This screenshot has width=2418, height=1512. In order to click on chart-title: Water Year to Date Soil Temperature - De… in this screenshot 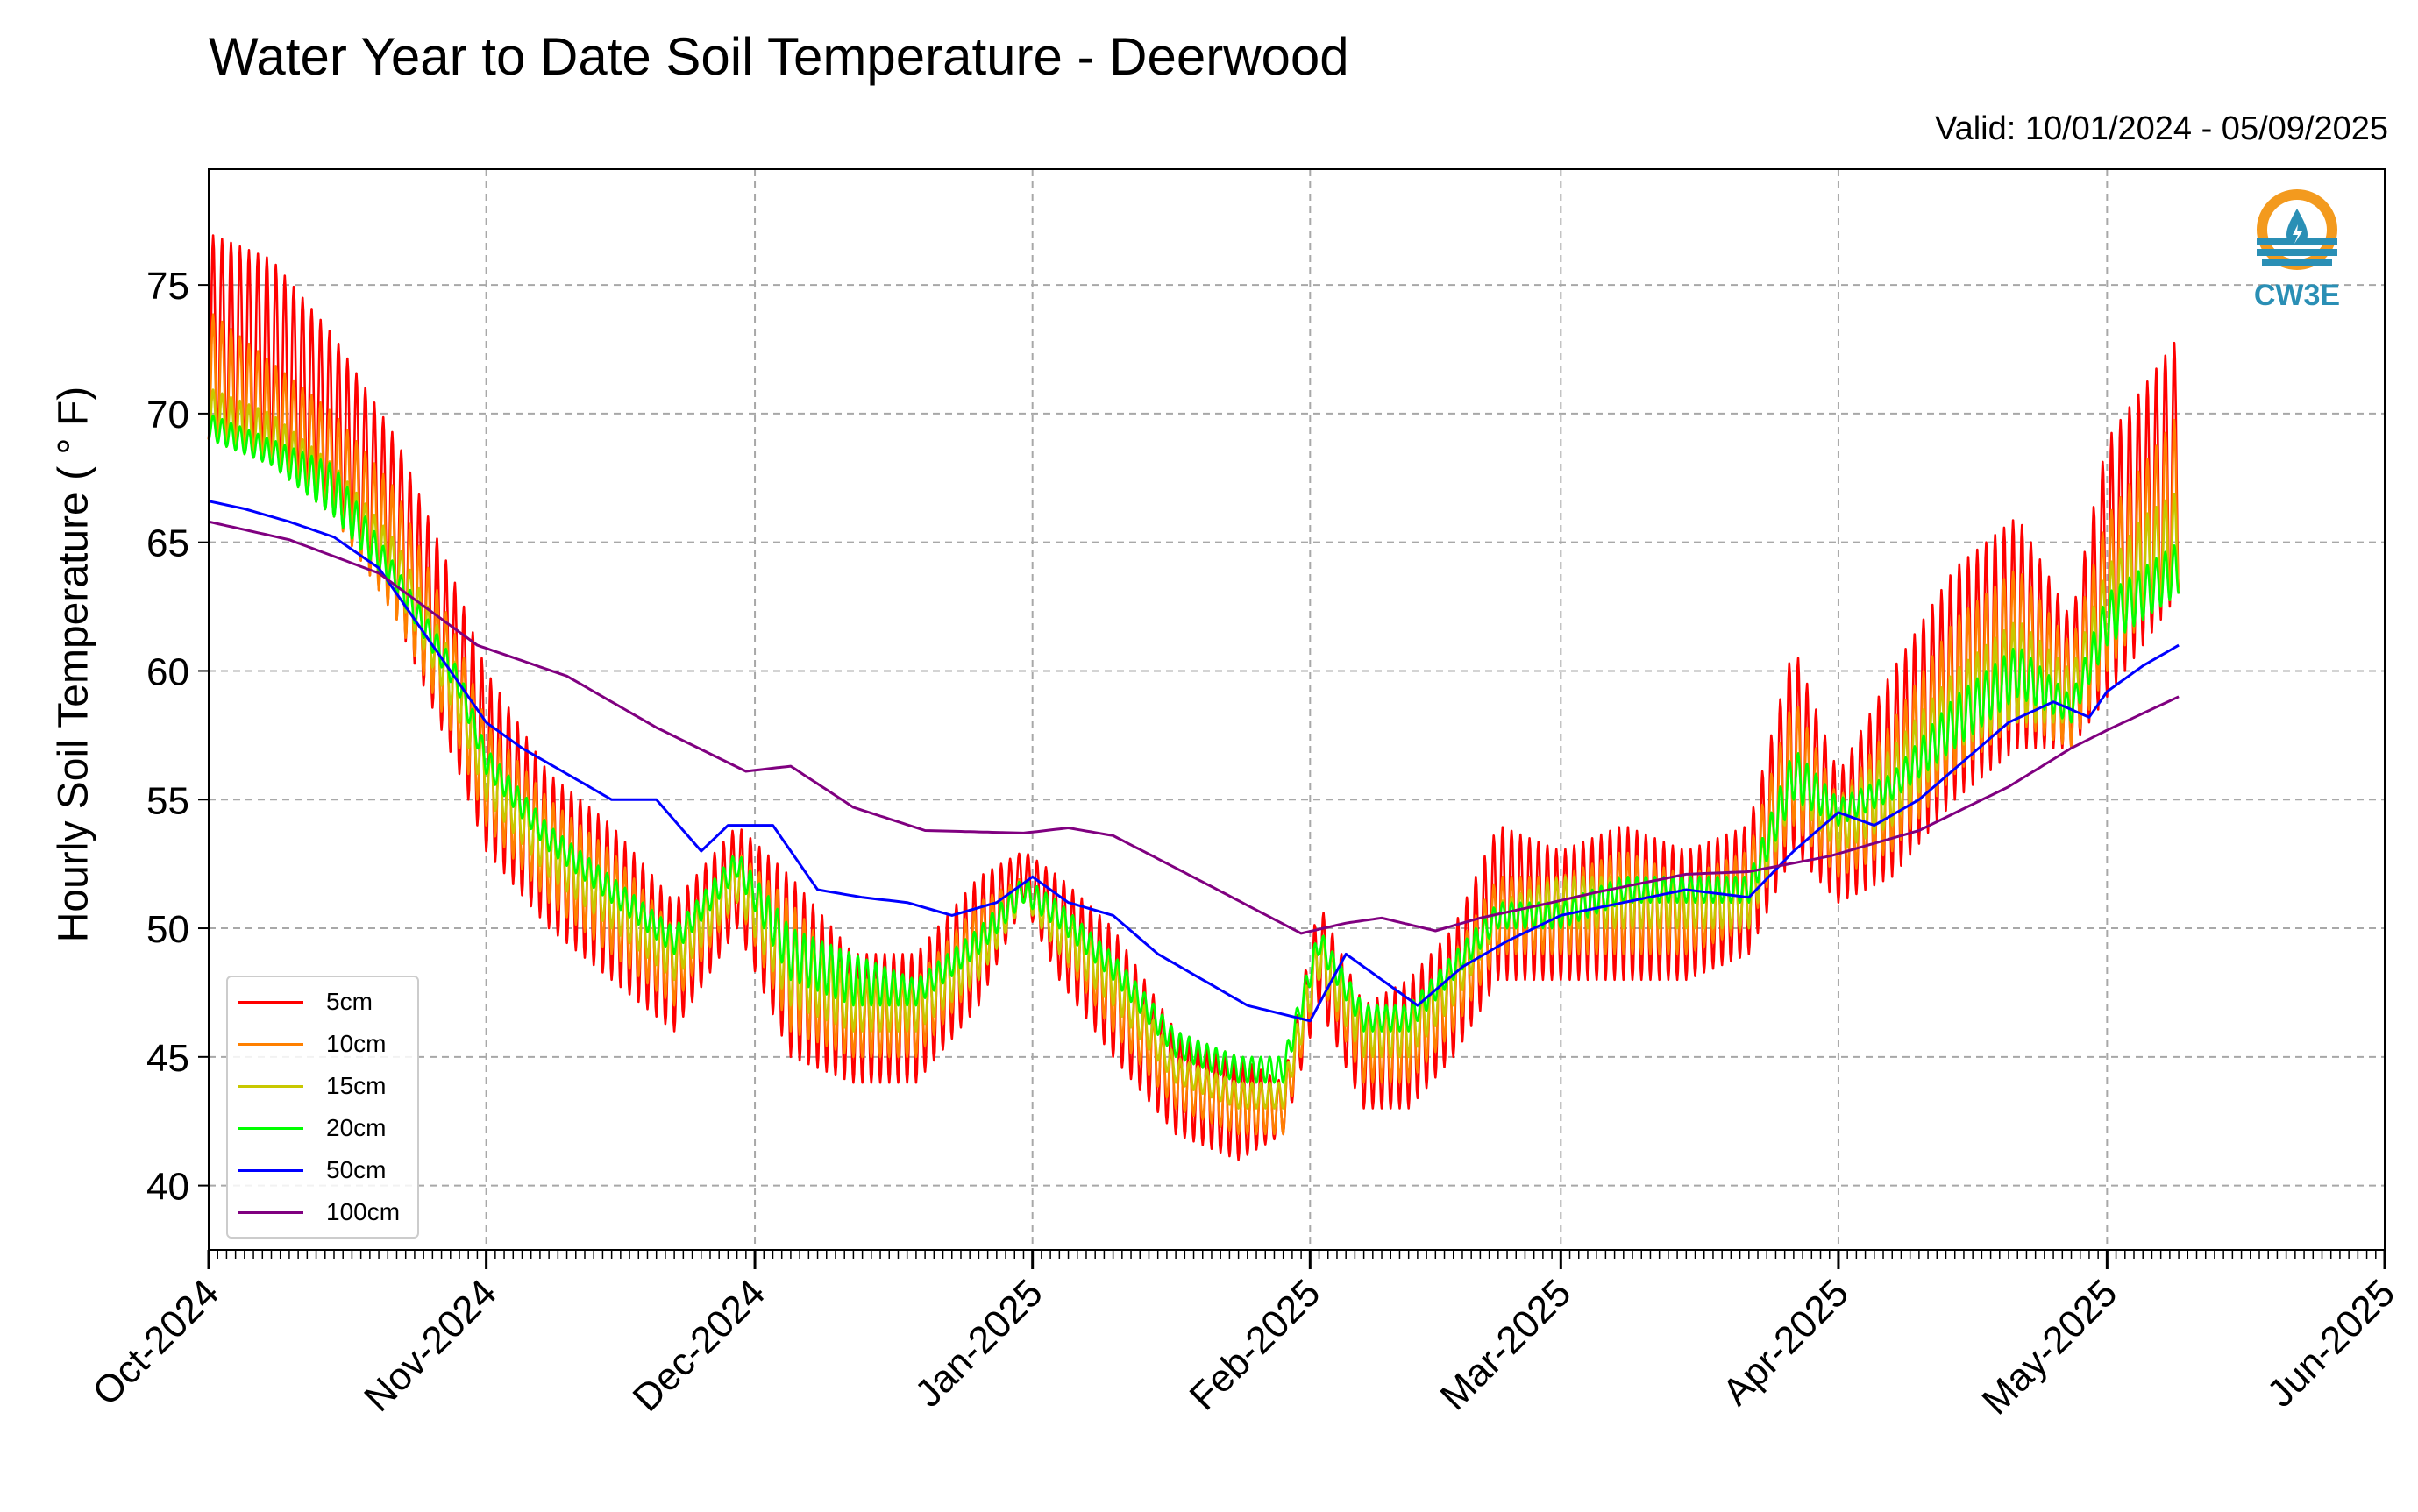, I will do `click(779, 56)`.